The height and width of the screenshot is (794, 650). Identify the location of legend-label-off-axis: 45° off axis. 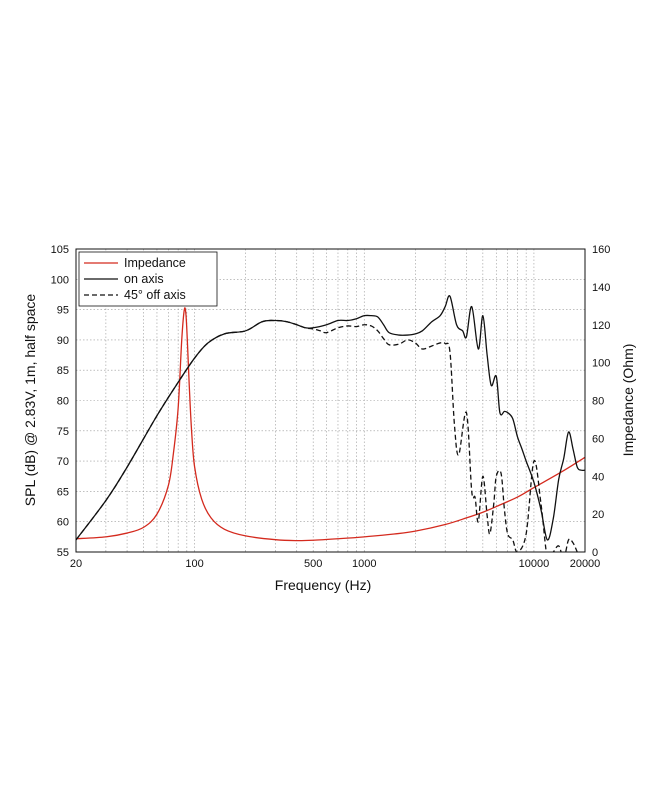
(155, 295).